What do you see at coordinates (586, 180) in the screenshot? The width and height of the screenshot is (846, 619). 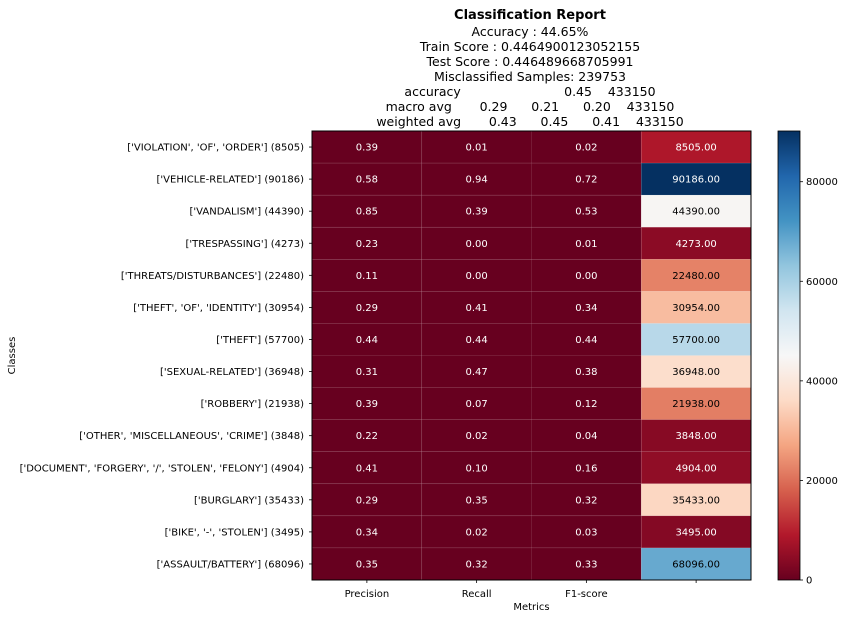 I see `cell-value-label: 0.72` at bounding box center [586, 180].